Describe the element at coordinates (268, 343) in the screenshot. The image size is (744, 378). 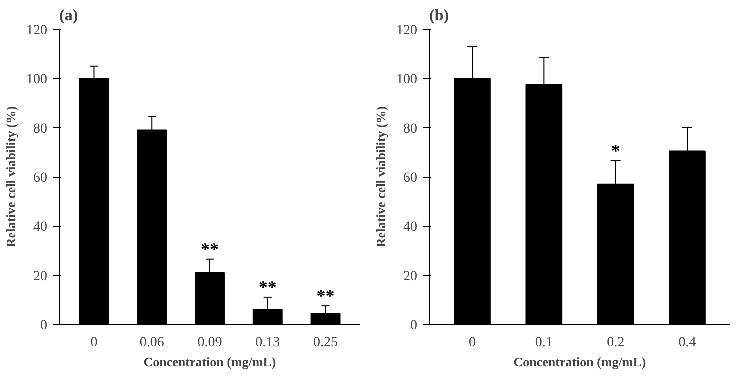
I see `x-tick-label: 0.13` at that location.